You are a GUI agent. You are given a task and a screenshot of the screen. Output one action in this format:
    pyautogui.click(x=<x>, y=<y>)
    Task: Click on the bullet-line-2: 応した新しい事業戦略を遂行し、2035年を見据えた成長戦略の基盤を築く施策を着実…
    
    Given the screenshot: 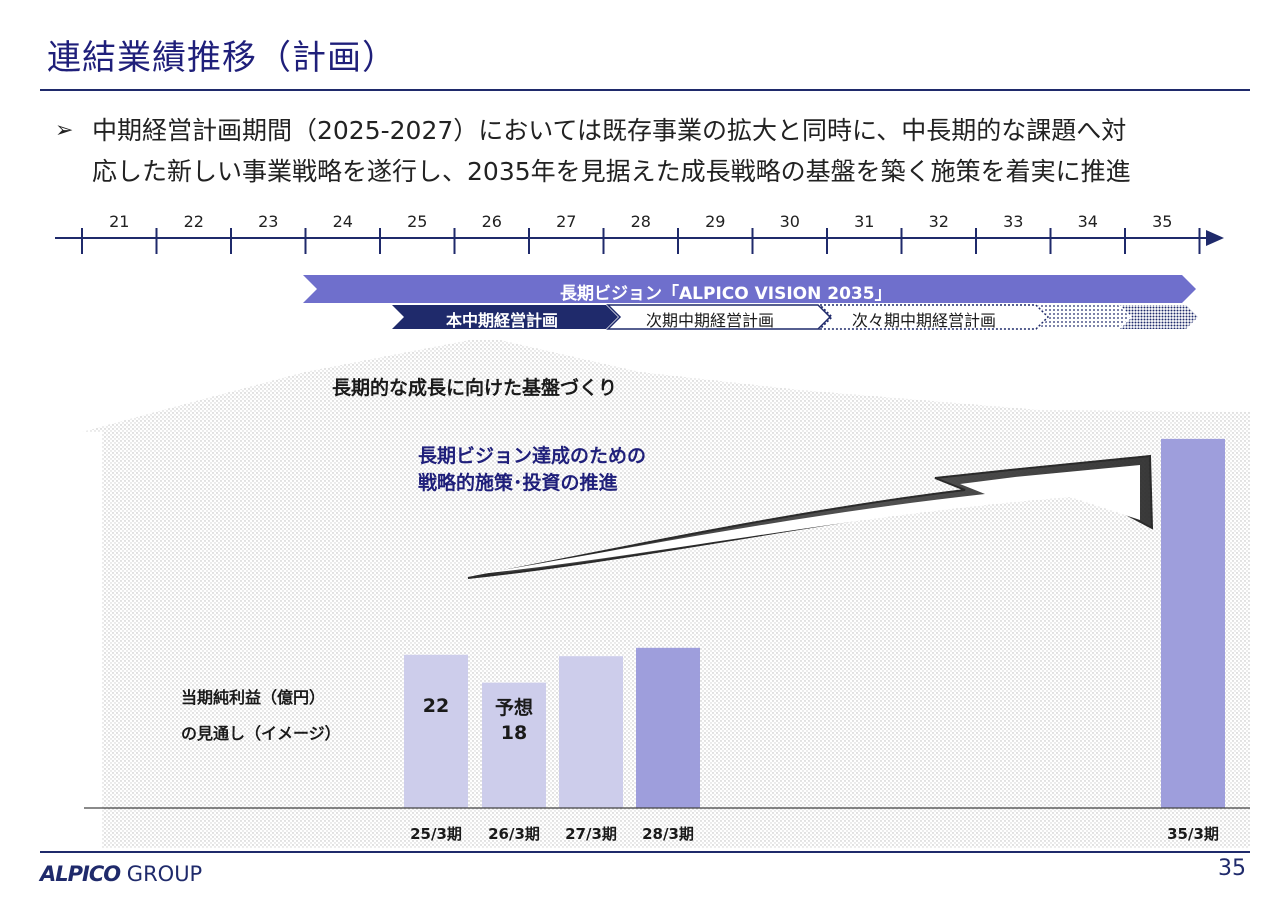 What is the action you would take?
    pyautogui.click(x=611, y=171)
    